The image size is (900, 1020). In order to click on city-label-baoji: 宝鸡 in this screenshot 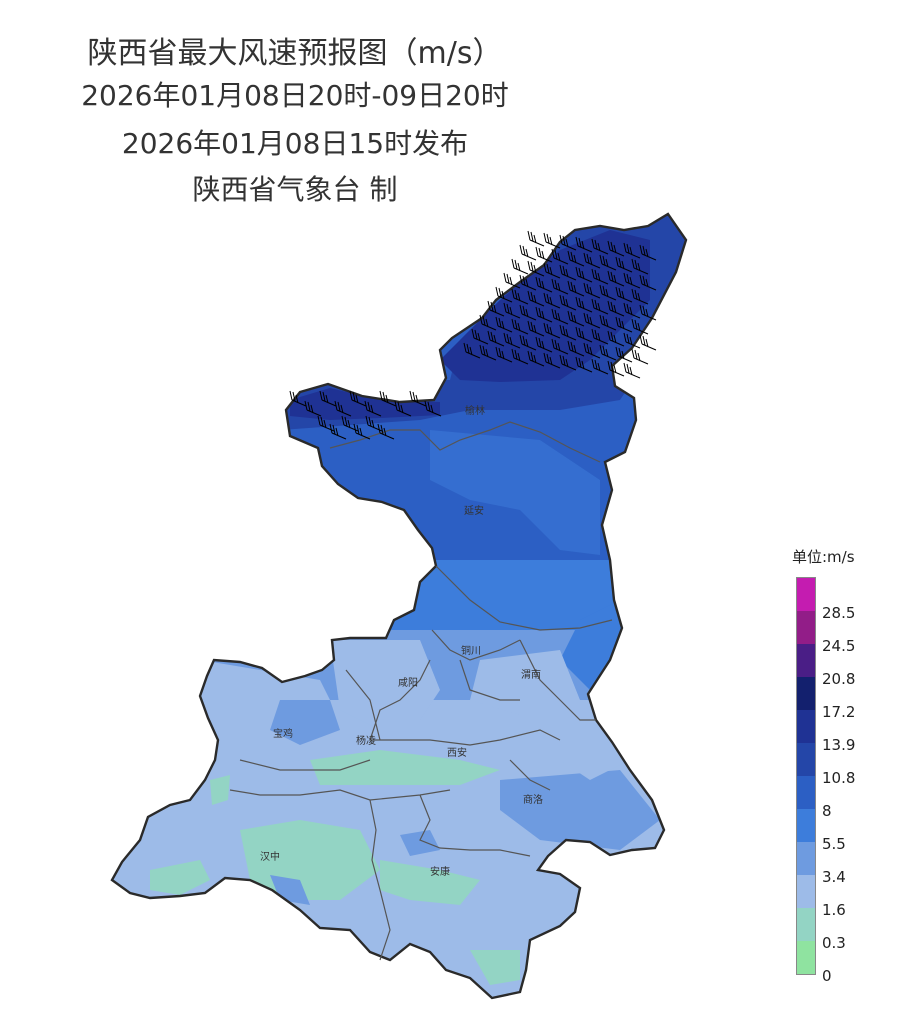, I will do `click(283, 733)`.